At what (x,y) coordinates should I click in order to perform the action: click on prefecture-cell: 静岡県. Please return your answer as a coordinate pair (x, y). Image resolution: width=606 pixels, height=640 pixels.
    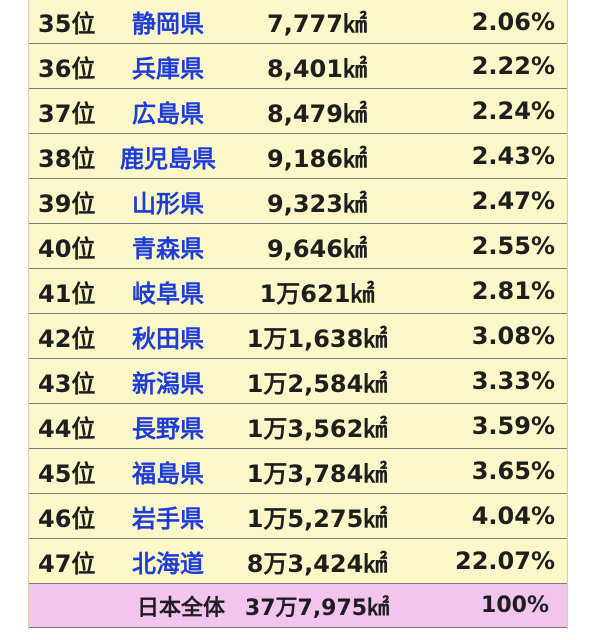
    Looking at the image, I should click on (168, 22).